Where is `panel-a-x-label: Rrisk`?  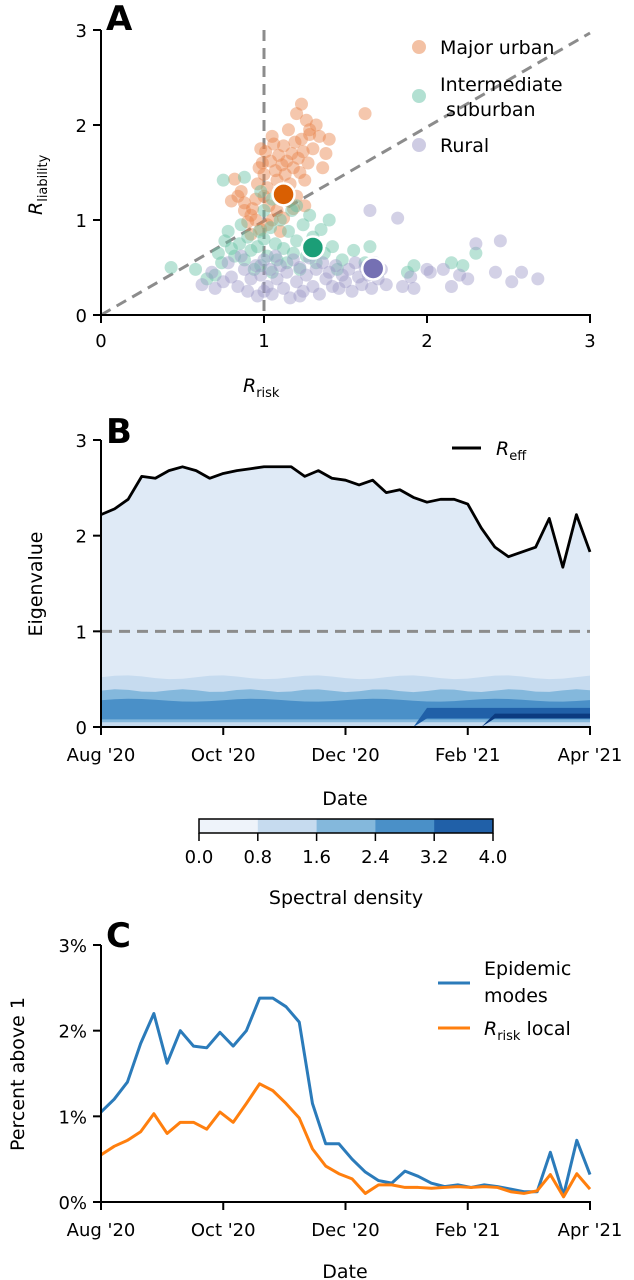
panel-a-x-label: Rrisk is located at coordinates (261, 388).